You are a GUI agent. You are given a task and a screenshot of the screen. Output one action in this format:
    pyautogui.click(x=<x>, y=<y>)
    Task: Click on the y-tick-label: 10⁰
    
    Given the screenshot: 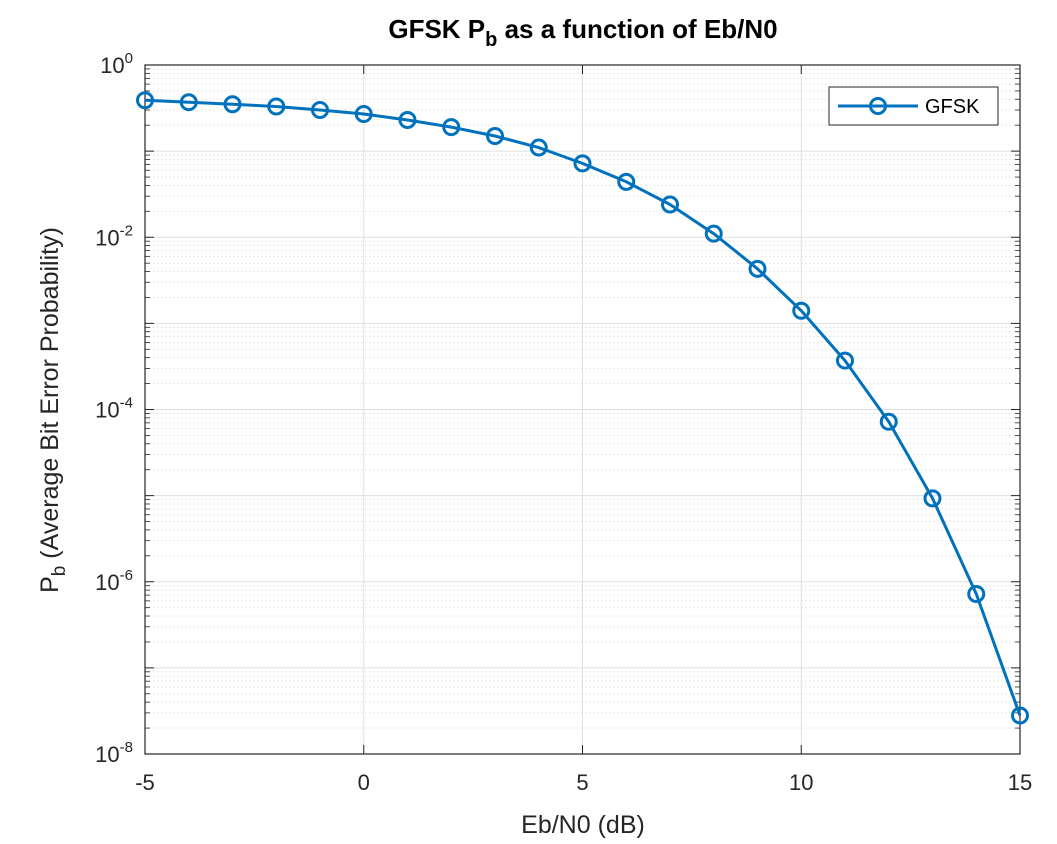 What is the action you would take?
    pyautogui.click(x=116, y=64)
    